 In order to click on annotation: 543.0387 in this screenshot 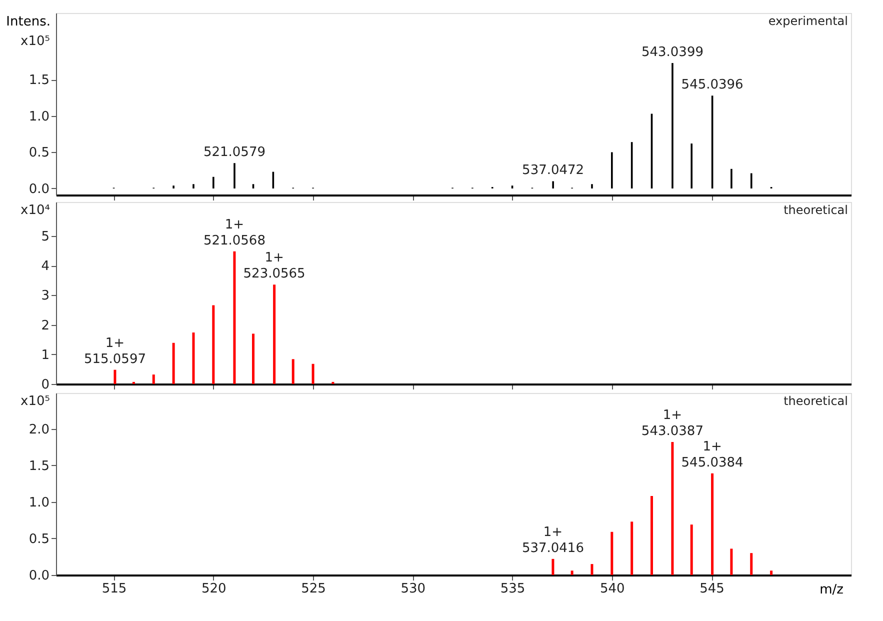, I will do `click(672, 431)`.